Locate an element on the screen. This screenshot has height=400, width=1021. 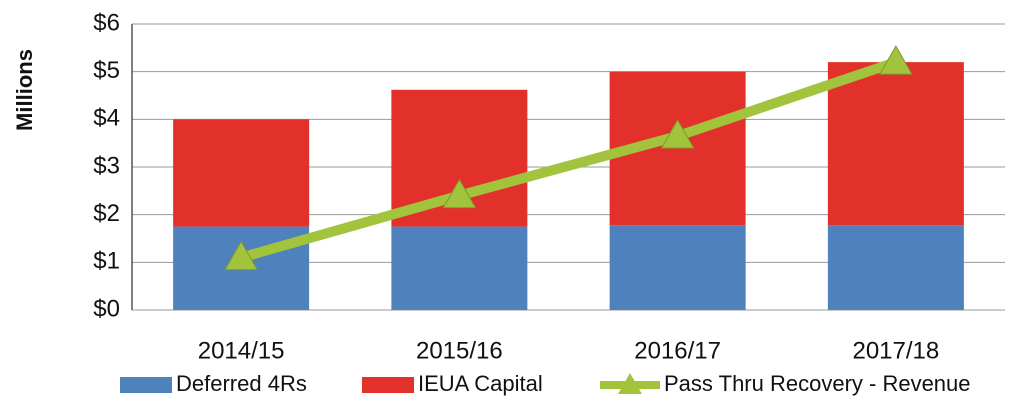
legend-label: Pass Thru Recovery - Revenue is located at coordinates (817, 383).